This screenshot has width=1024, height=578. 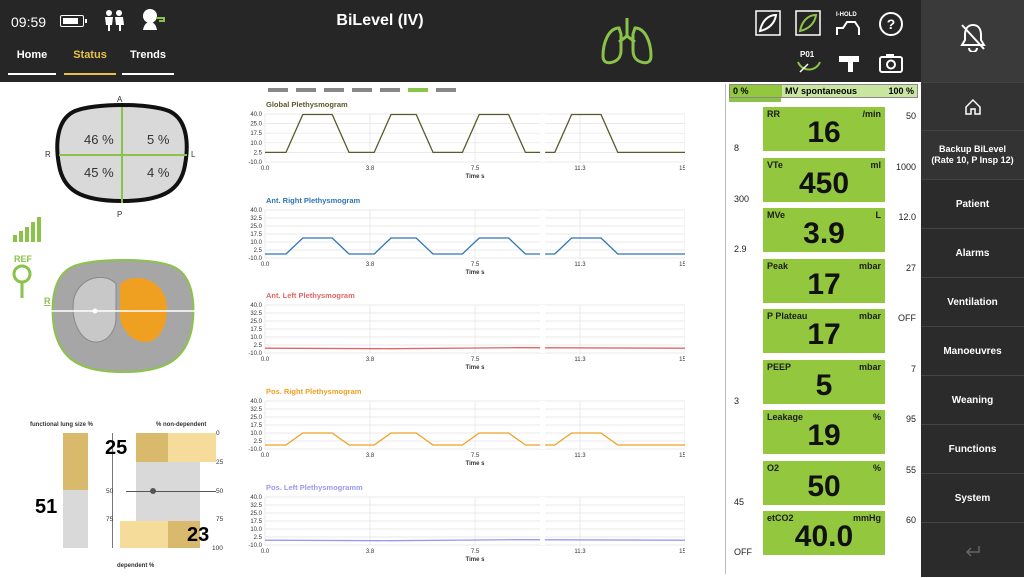 I want to click on param-value: 16, so click(x=824, y=132).